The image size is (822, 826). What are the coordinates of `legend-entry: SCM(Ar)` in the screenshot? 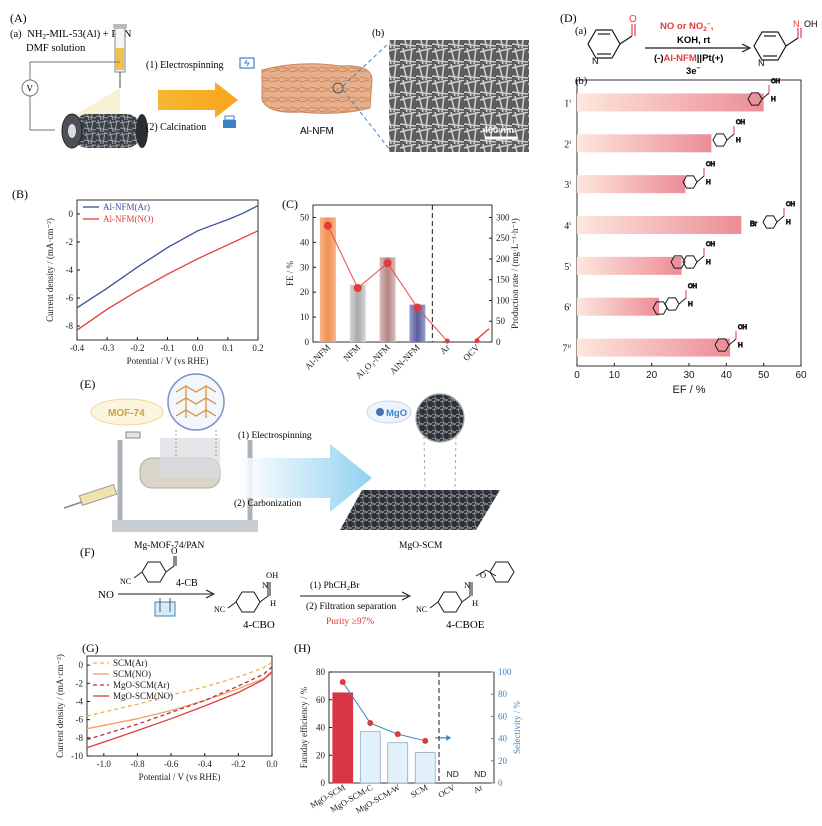 It's located at (130, 663).